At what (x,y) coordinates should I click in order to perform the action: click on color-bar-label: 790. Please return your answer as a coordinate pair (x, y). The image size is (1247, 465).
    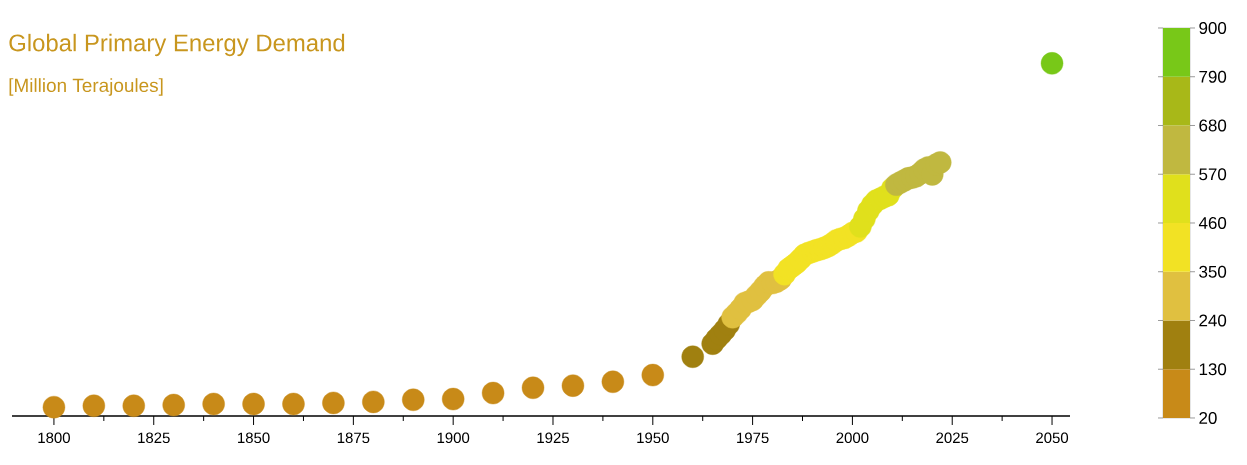
    Looking at the image, I should click on (1213, 76).